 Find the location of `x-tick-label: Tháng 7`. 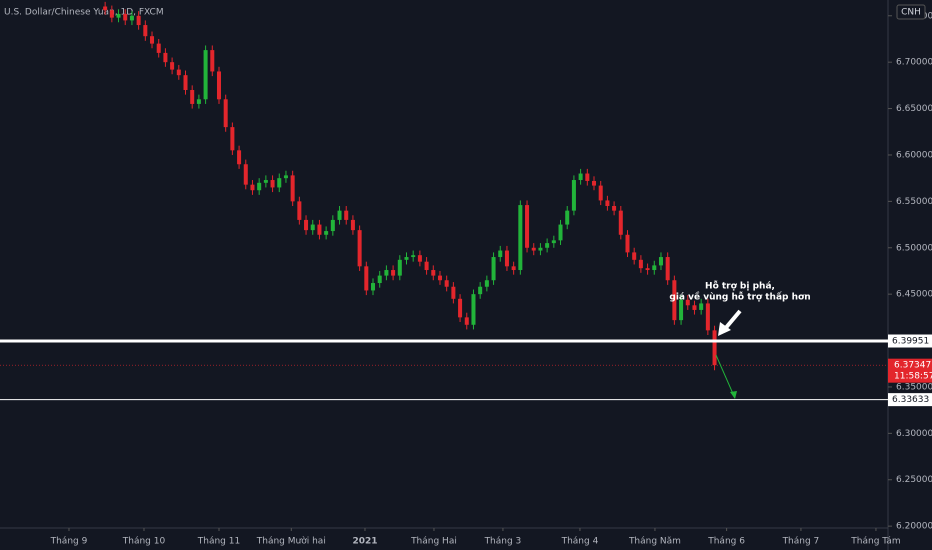

x-tick-label: Tháng 7 is located at coordinates (801, 542).